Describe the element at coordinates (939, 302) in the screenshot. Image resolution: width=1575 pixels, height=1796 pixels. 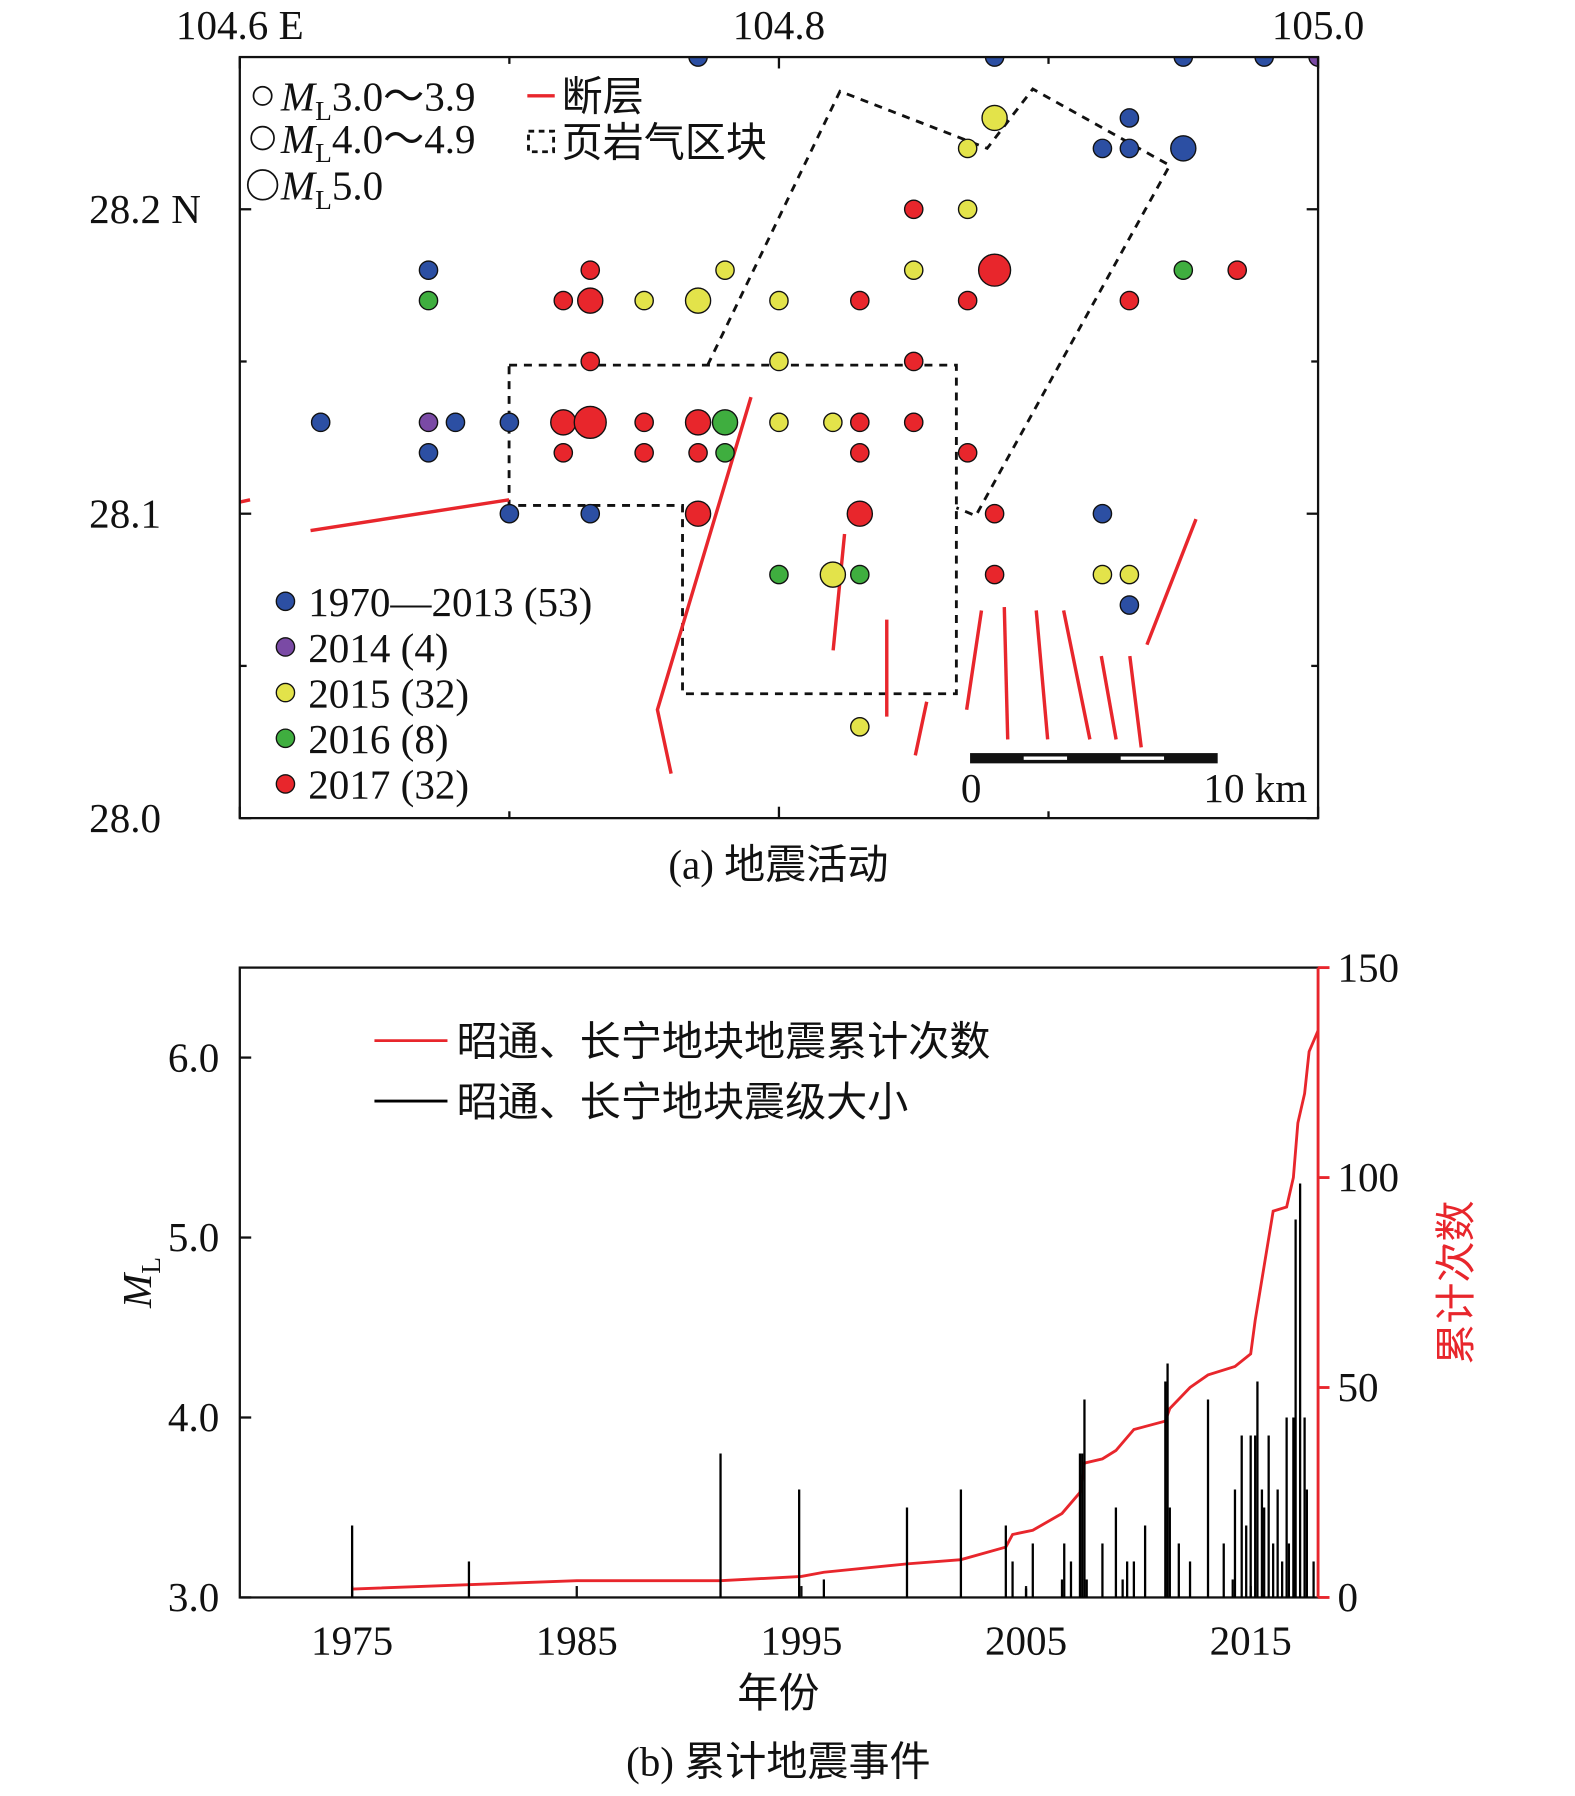
I see `block-outline` at that location.